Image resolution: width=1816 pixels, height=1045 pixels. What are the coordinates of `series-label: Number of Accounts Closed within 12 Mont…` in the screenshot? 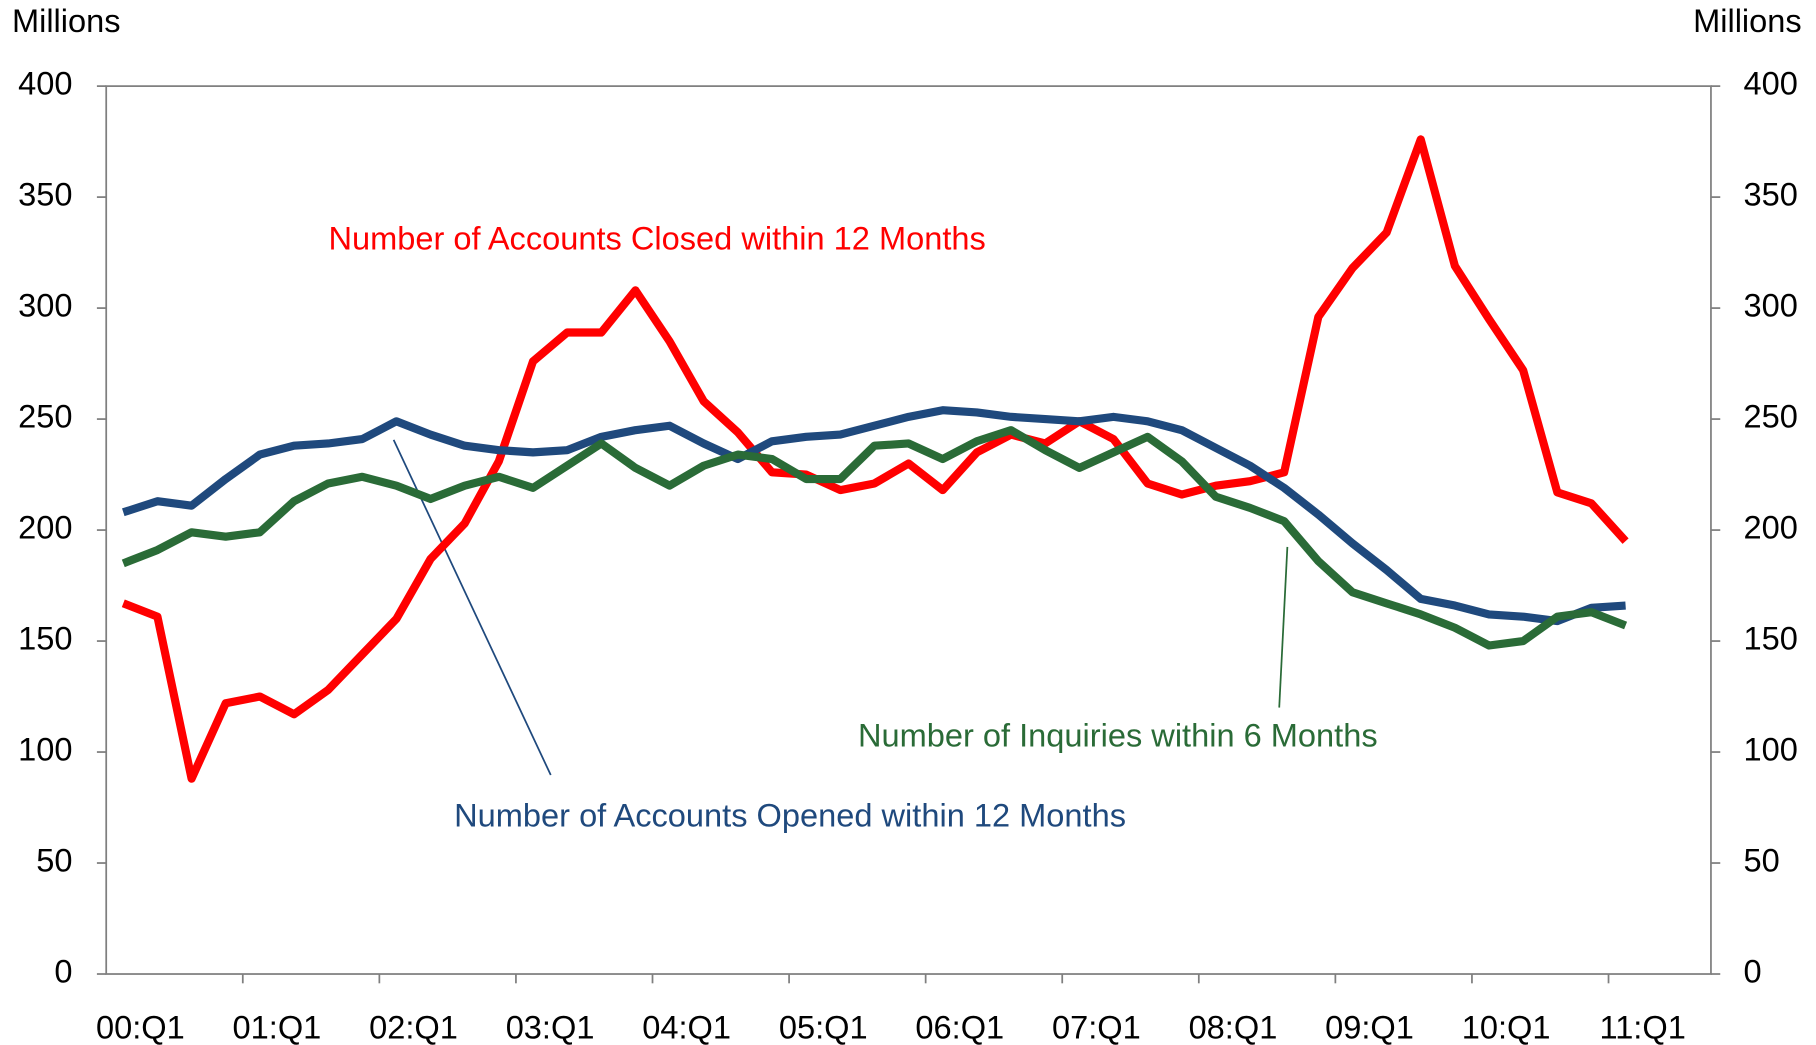 It's located at (656, 238).